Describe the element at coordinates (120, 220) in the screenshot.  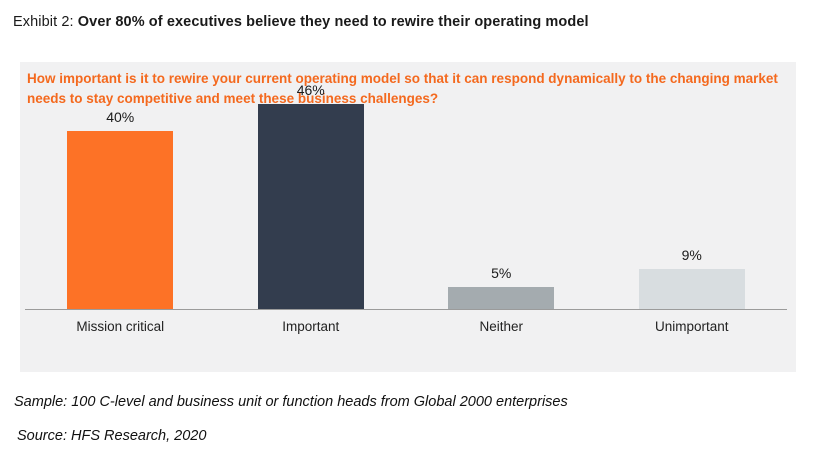
I see `bar-mission-critical` at that location.